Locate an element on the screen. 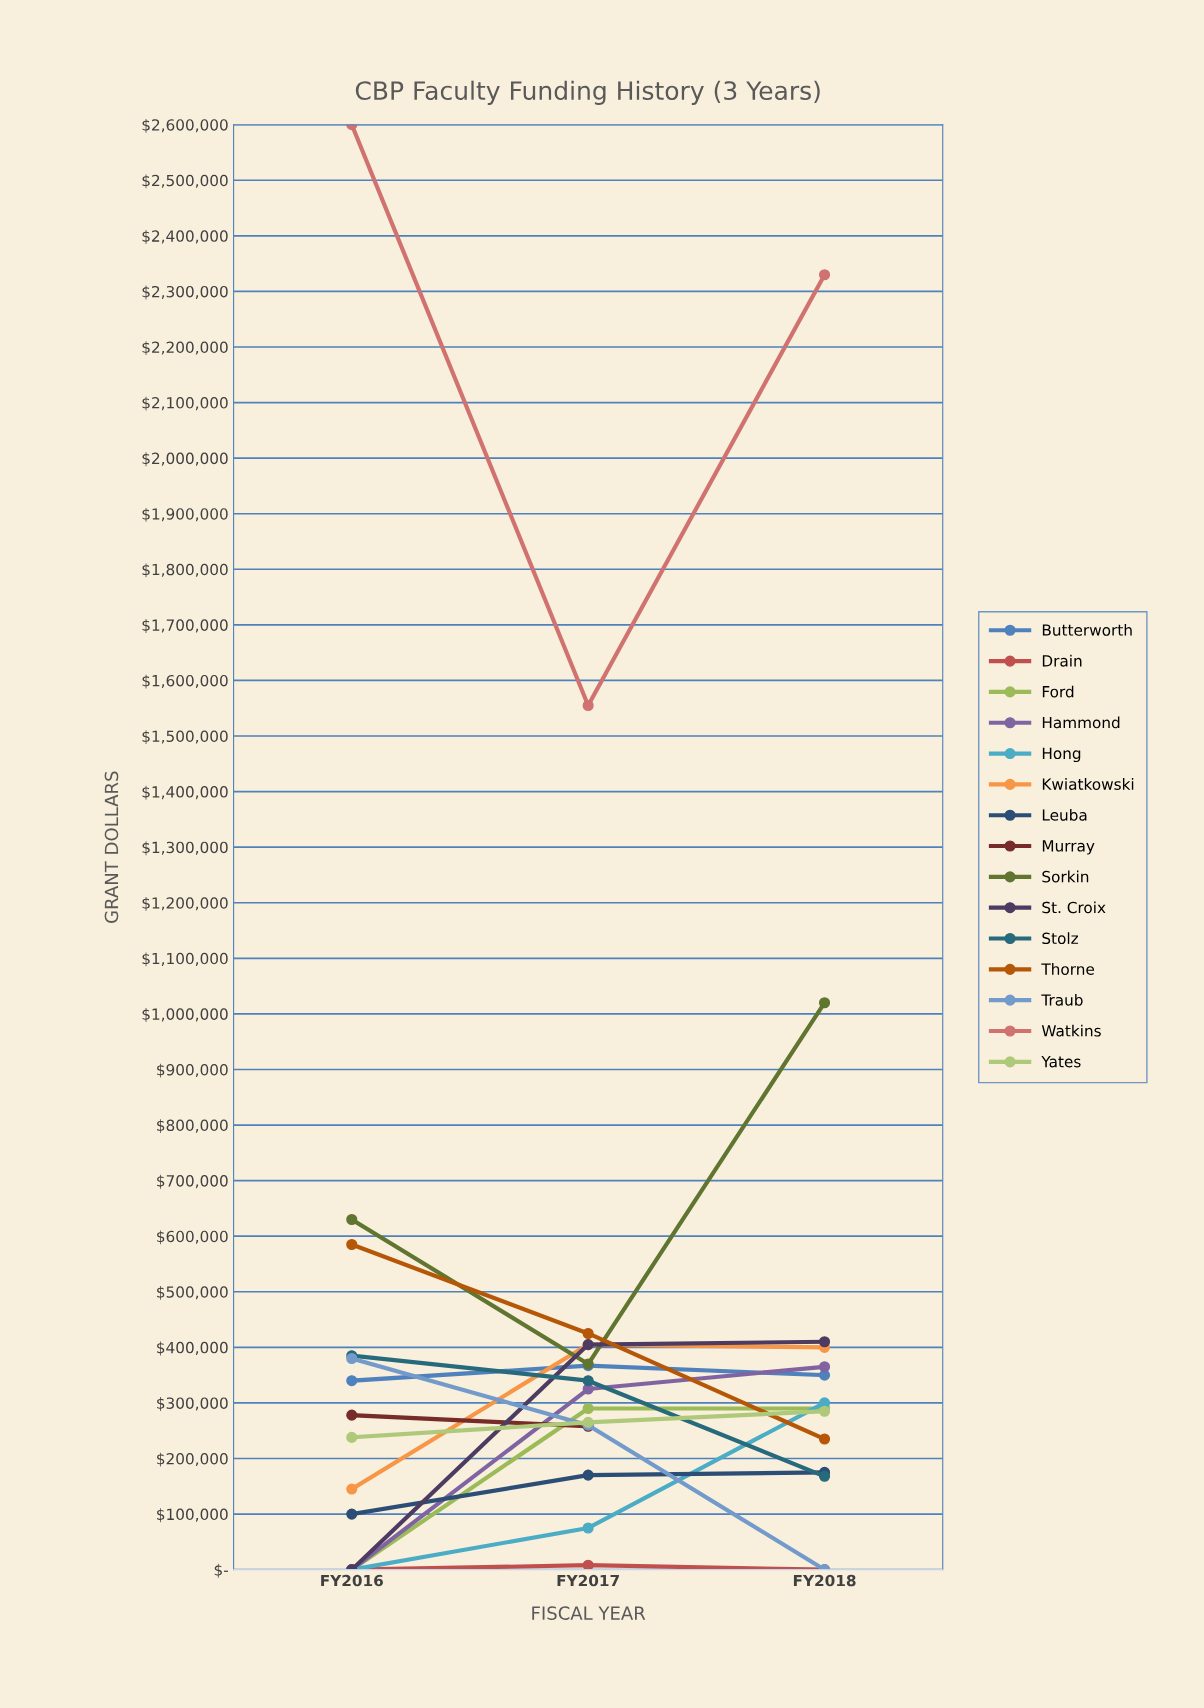  legend-label: Butterworth is located at coordinates (1087, 629).